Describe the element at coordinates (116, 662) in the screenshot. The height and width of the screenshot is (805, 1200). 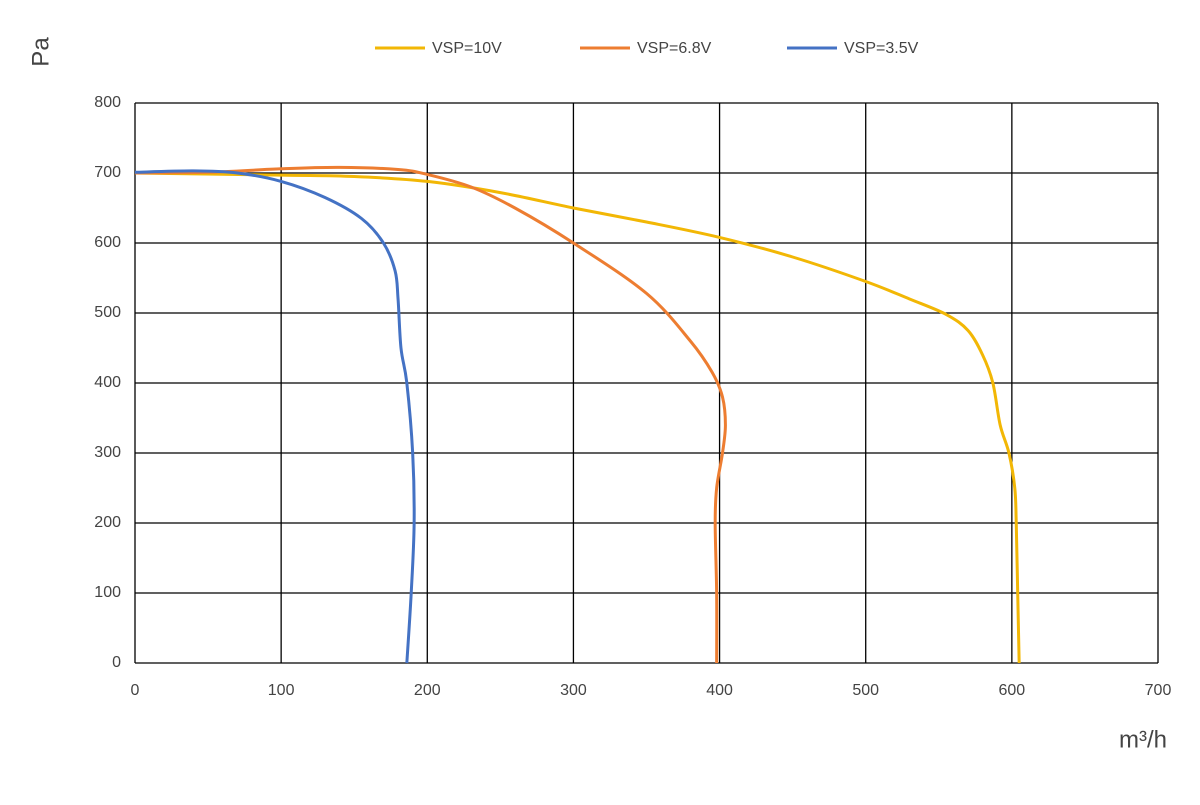
I see `y-tick-label: 0` at that location.